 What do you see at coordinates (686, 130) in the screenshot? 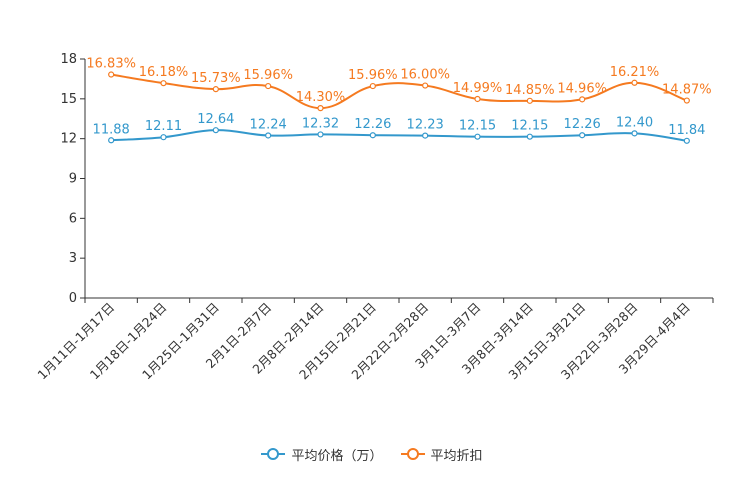
I see `data-label: 11.84` at bounding box center [686, 130].